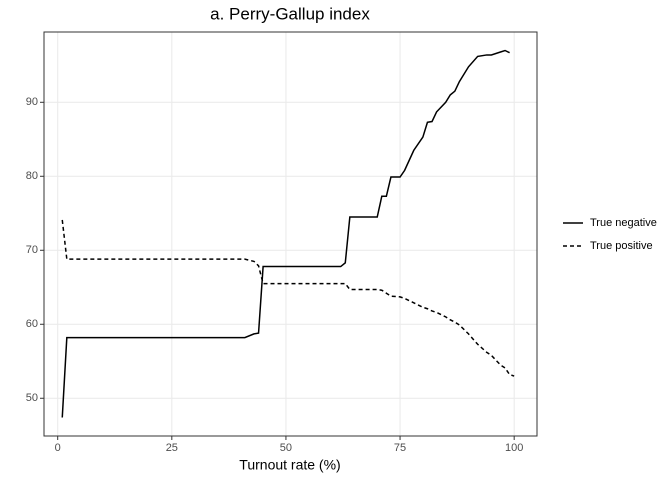 The width and height of the screenshot is (672, 480). What do you see at coordinates (286, 448) in the screenshot?
I see `x-tick-label: 50` at bounding box center [286, 448].